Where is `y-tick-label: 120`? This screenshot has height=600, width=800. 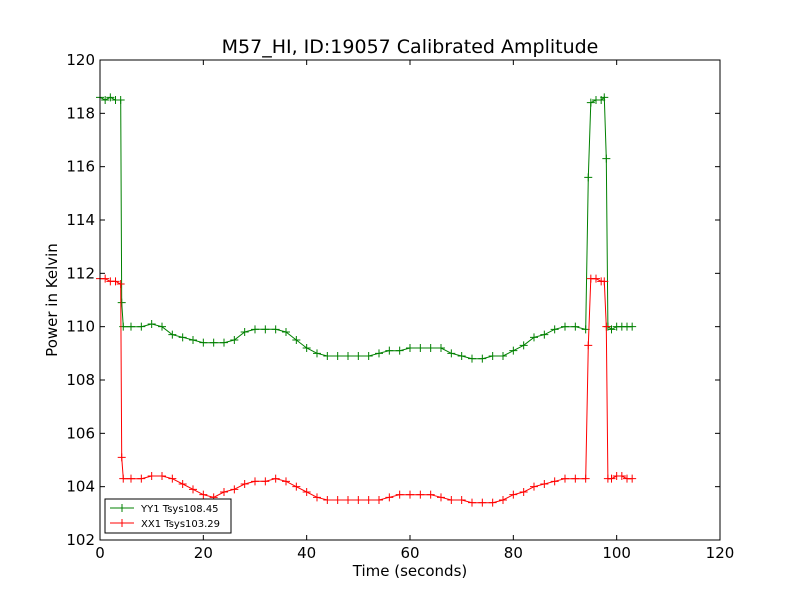 y-tick-label: 120 is located at coordinates (80, 60).